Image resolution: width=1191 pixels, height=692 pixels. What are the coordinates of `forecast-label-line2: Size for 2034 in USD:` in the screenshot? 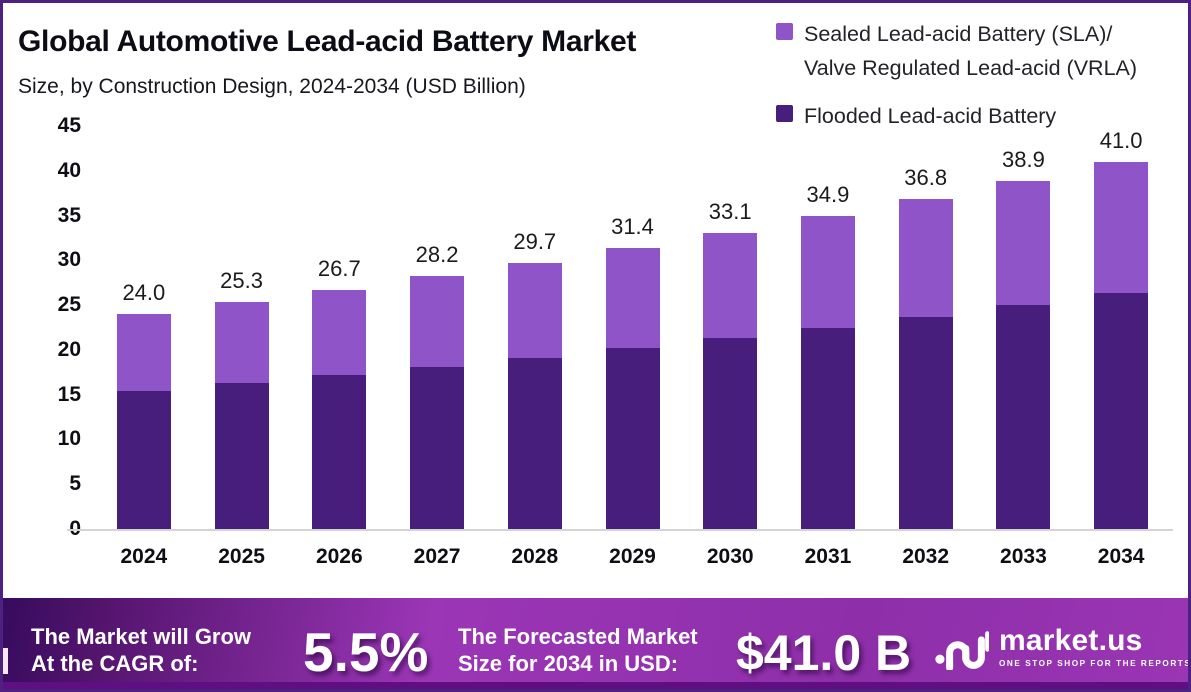 It's located at (568, 663).